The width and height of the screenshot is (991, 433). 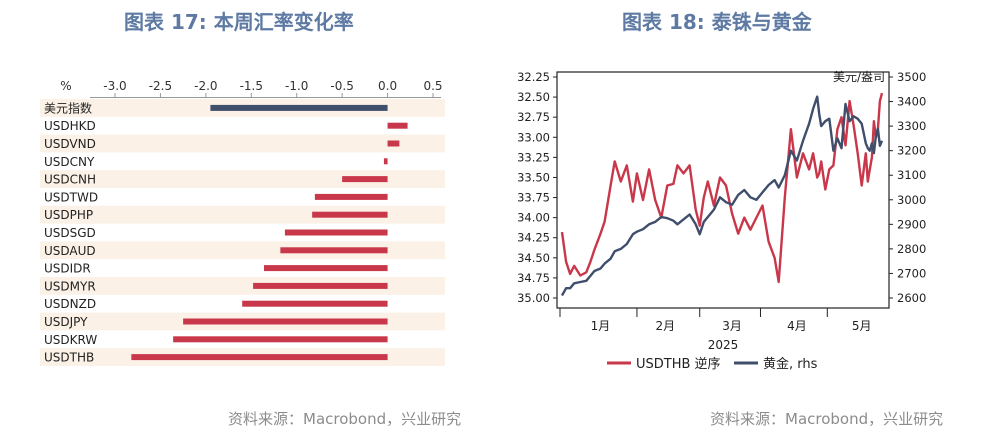 I want to click on category-label: USDCNH, so click(x=70, y=180).